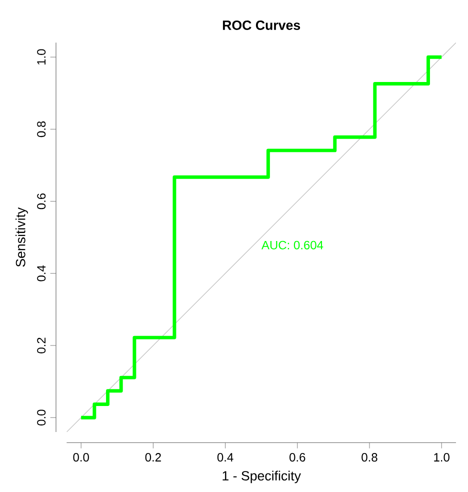  I want to click on x-tick-label: 0.0, so click(81, 457).